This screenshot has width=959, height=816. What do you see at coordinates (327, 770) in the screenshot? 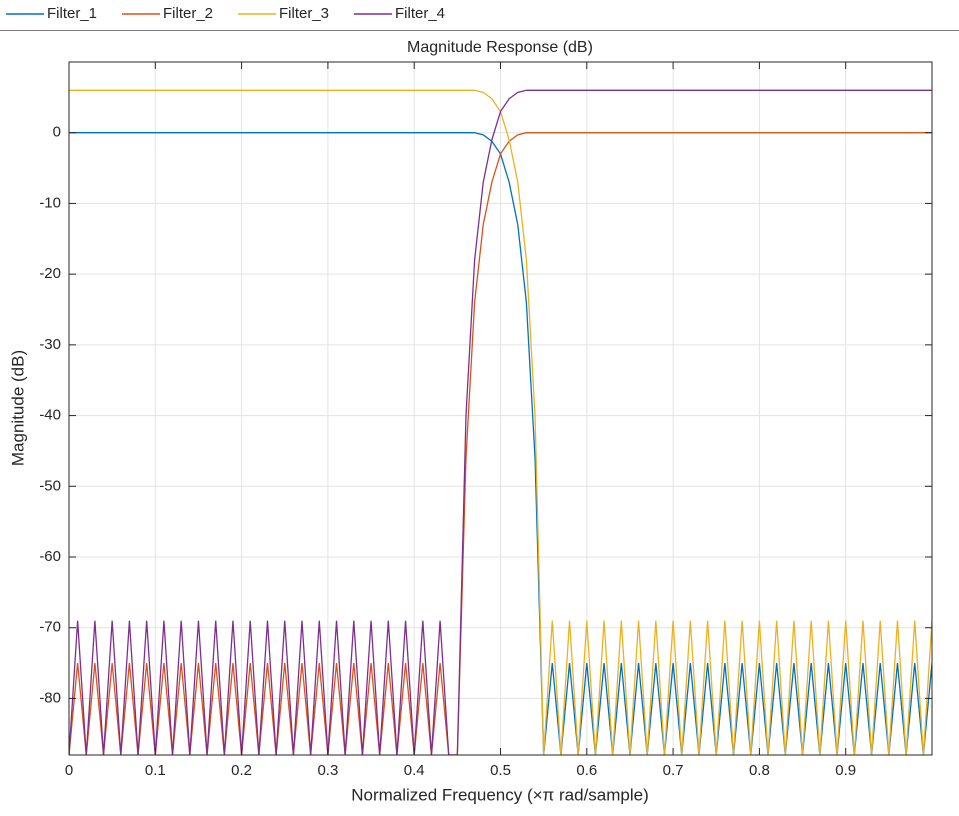
I see `x-tick-label: 0.3` at bounding box center [327, 770].